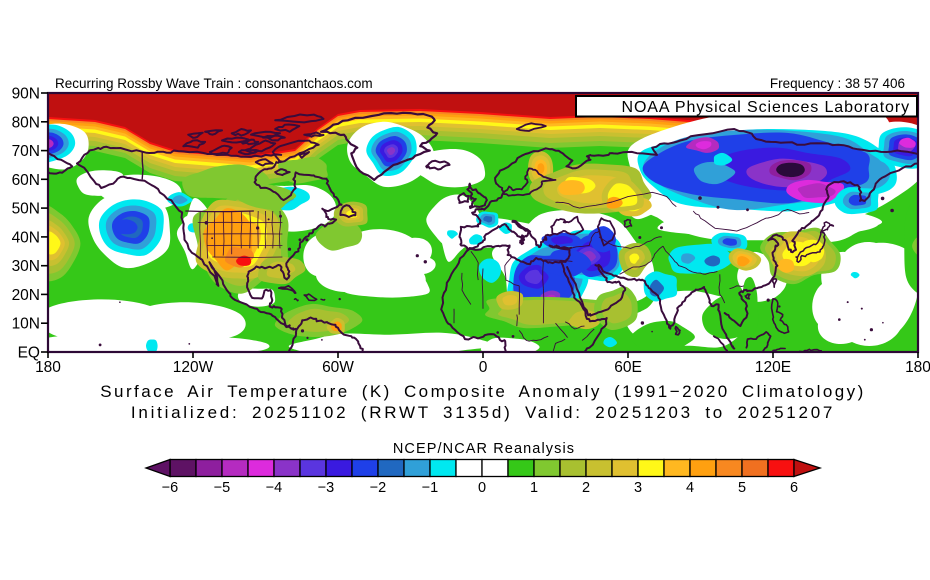  Describe the element at coordinates (338, 367) in the screenshot. I see `svg-text: 60W` at that location.